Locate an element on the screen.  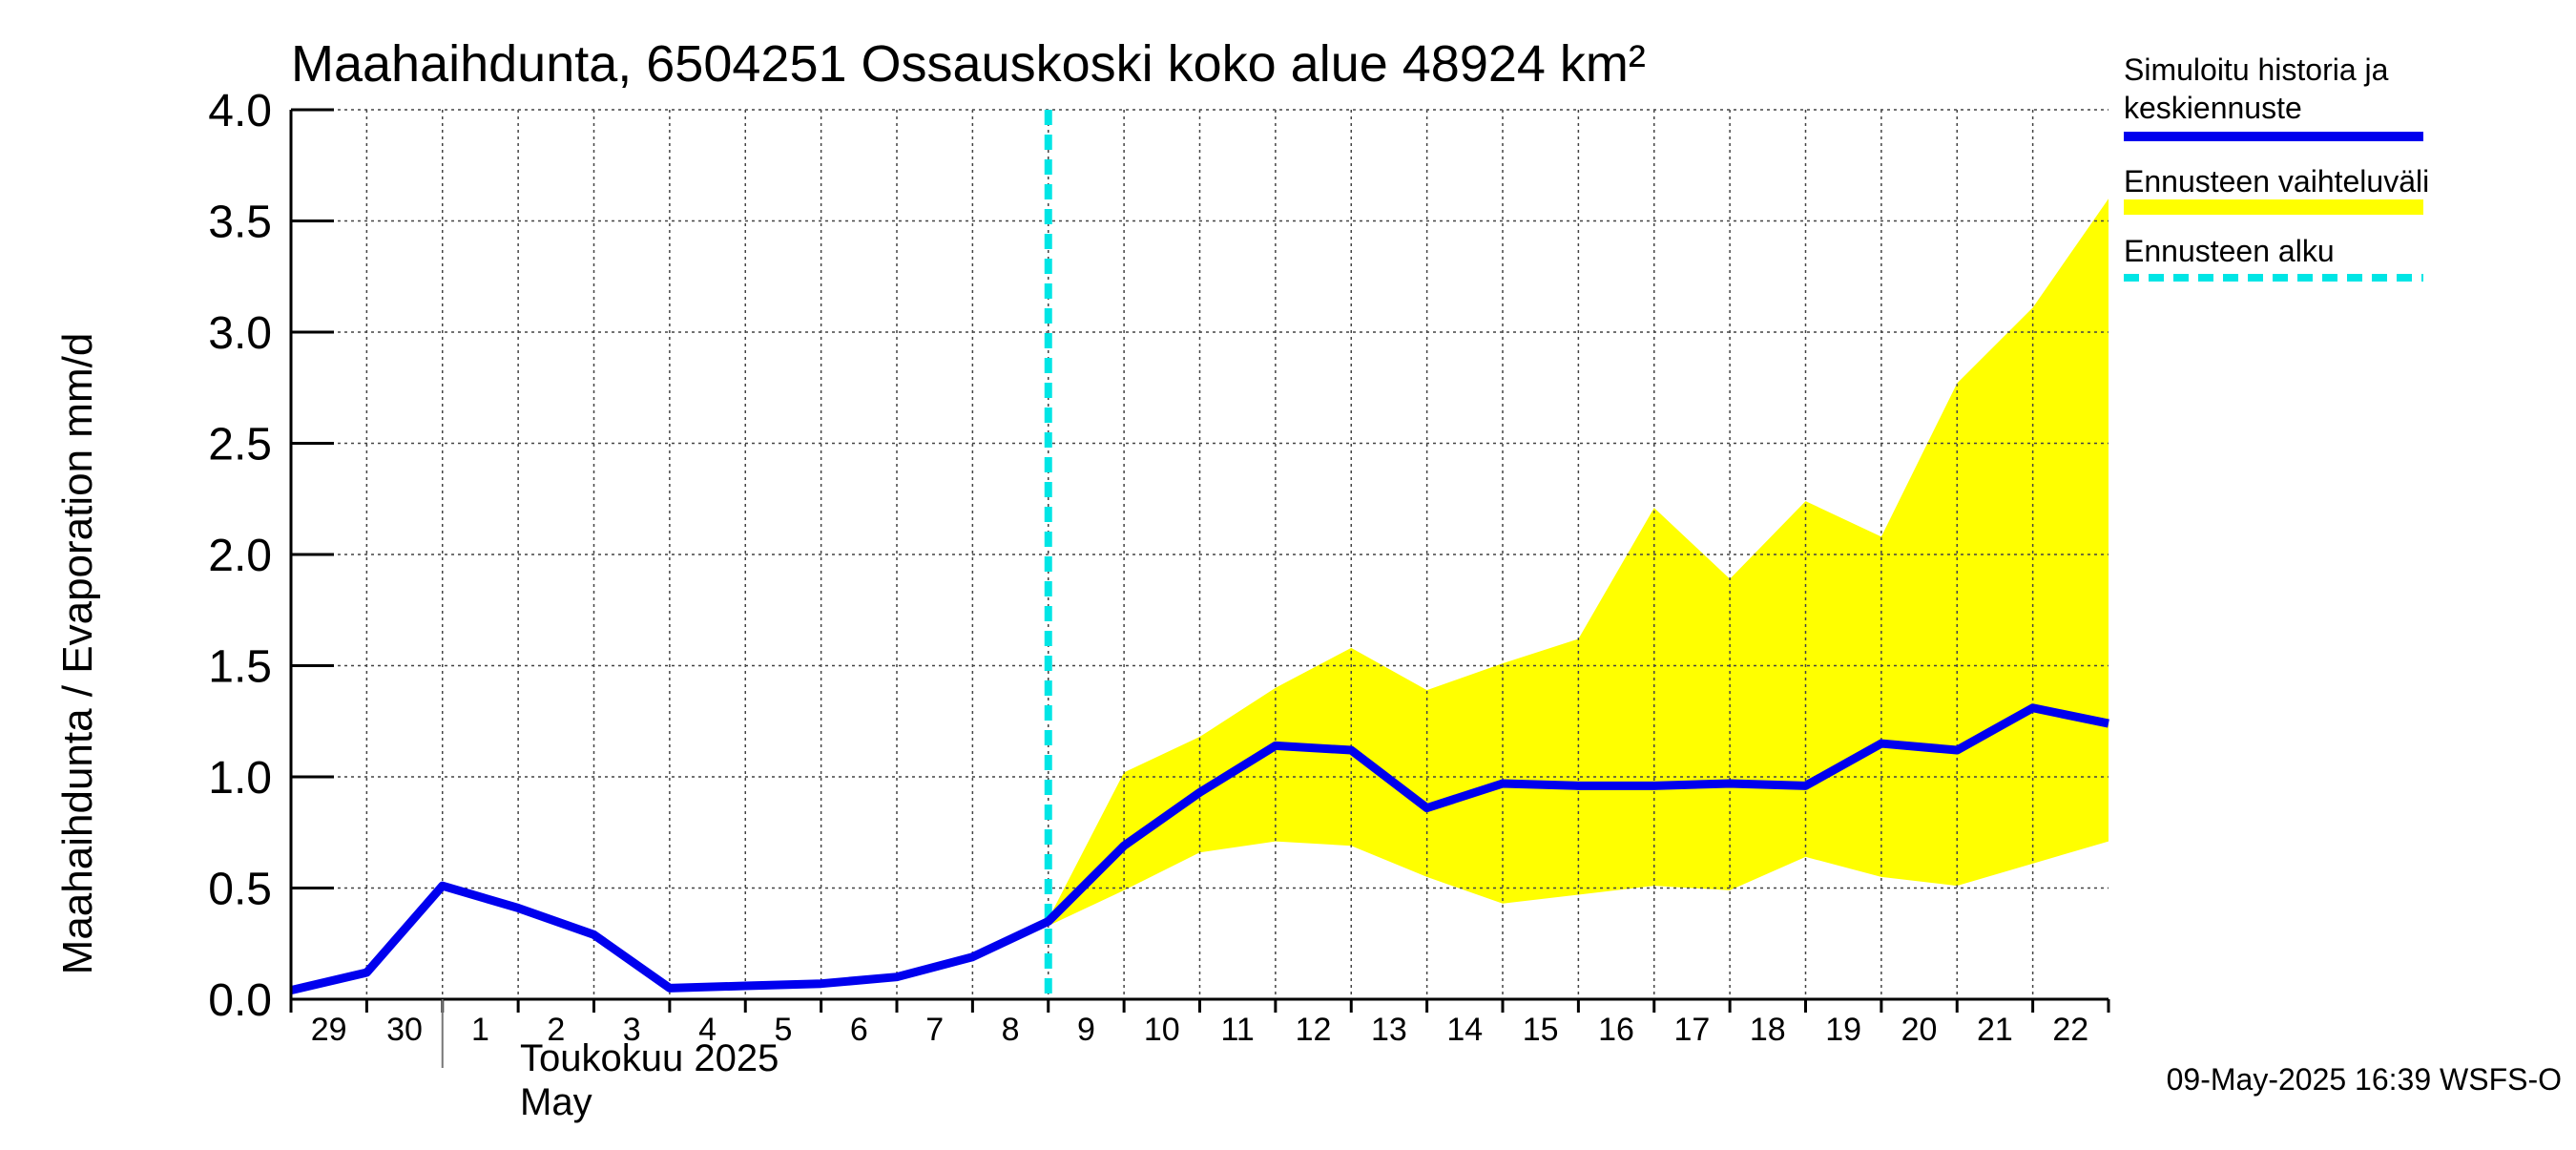
x-tick-label: 13 is located at coordinates (1389, 1030).